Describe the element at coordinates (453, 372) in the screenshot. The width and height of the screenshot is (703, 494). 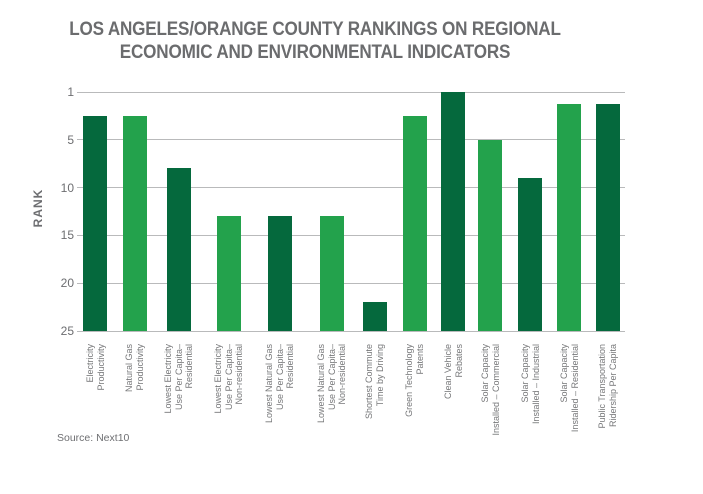
I see `x-axis-label: Clean Vehicle Rebates` at that location.